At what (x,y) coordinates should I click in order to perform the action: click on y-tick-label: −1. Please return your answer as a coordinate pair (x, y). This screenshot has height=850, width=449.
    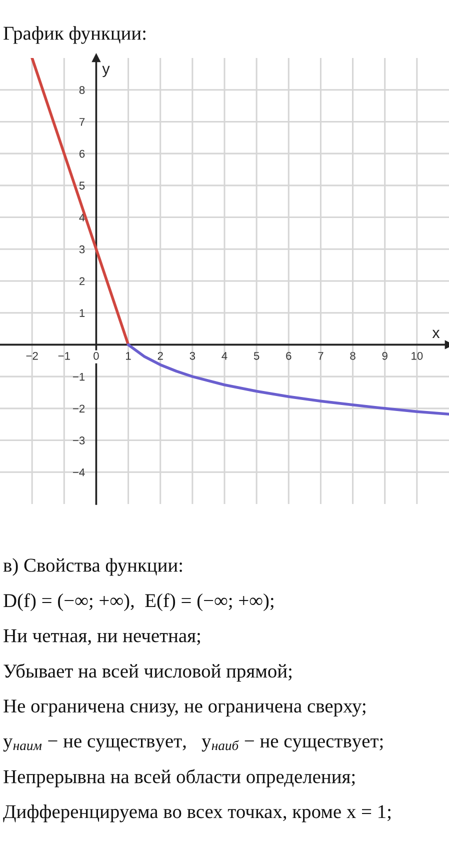
    Looking at the image, I should click on (78, 376).